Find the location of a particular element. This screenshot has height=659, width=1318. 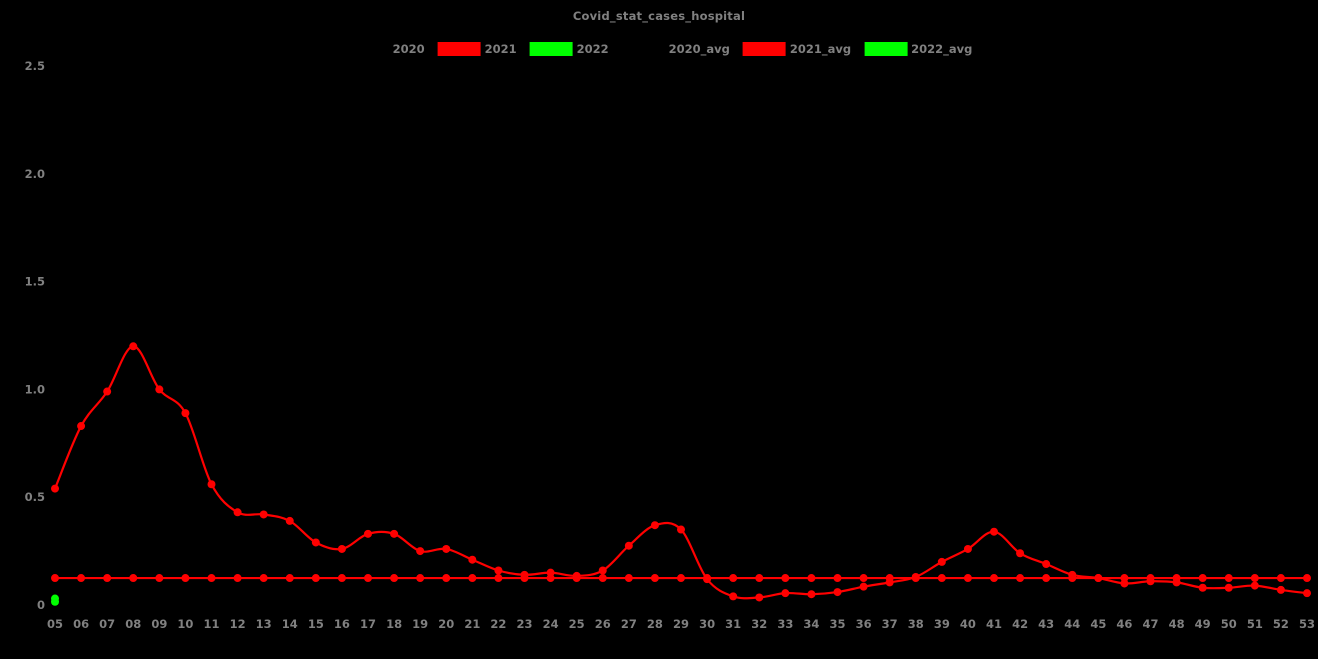

legend-label-2020-avg: 2020_avg is located at coordinates (699, 49).